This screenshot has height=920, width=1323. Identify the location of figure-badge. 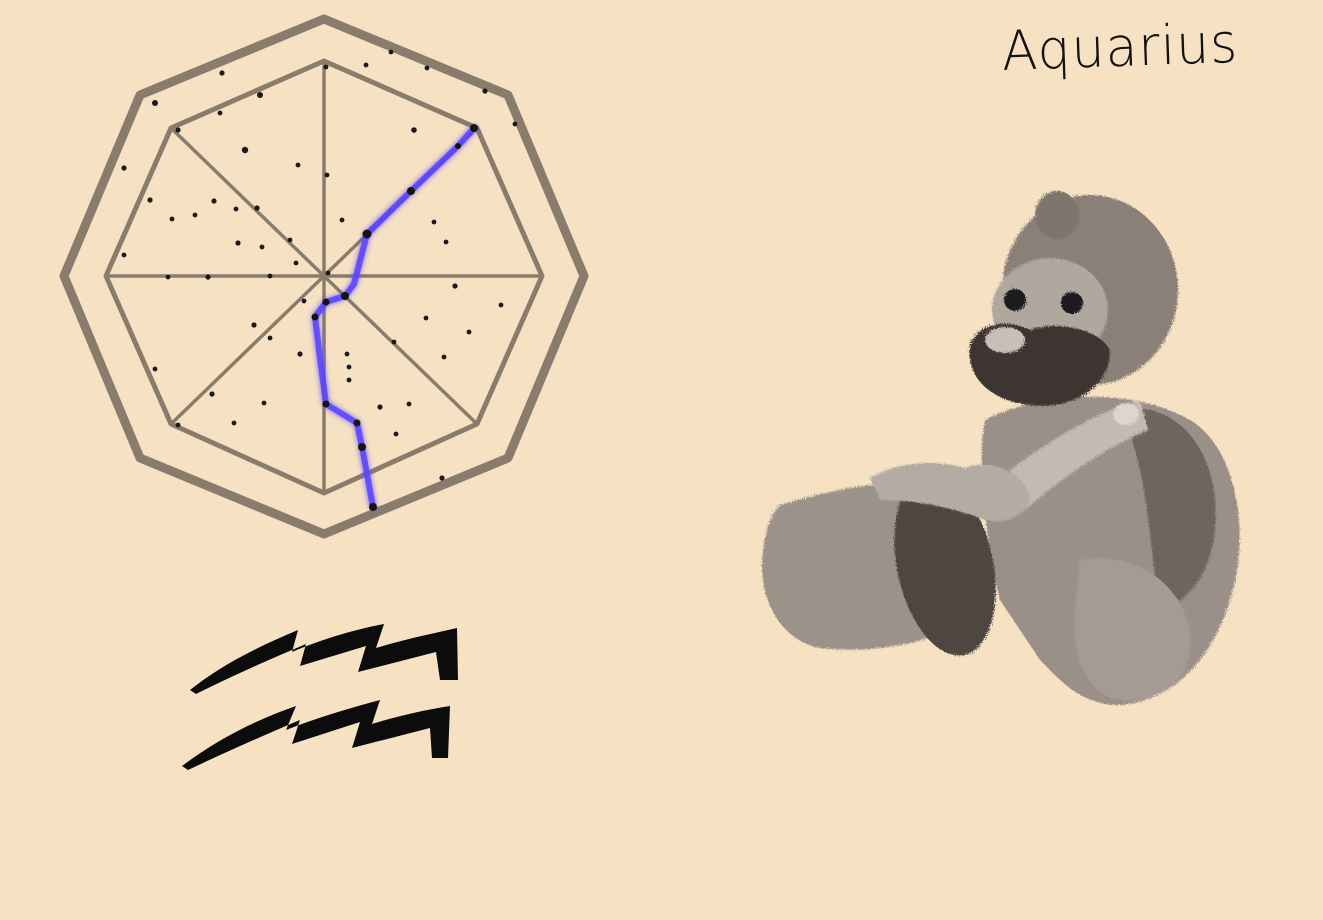
(1126, 414).